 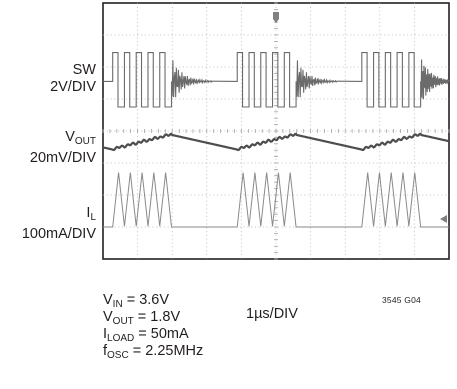 I want to click on vout-trace, so click(x=276, y=142).